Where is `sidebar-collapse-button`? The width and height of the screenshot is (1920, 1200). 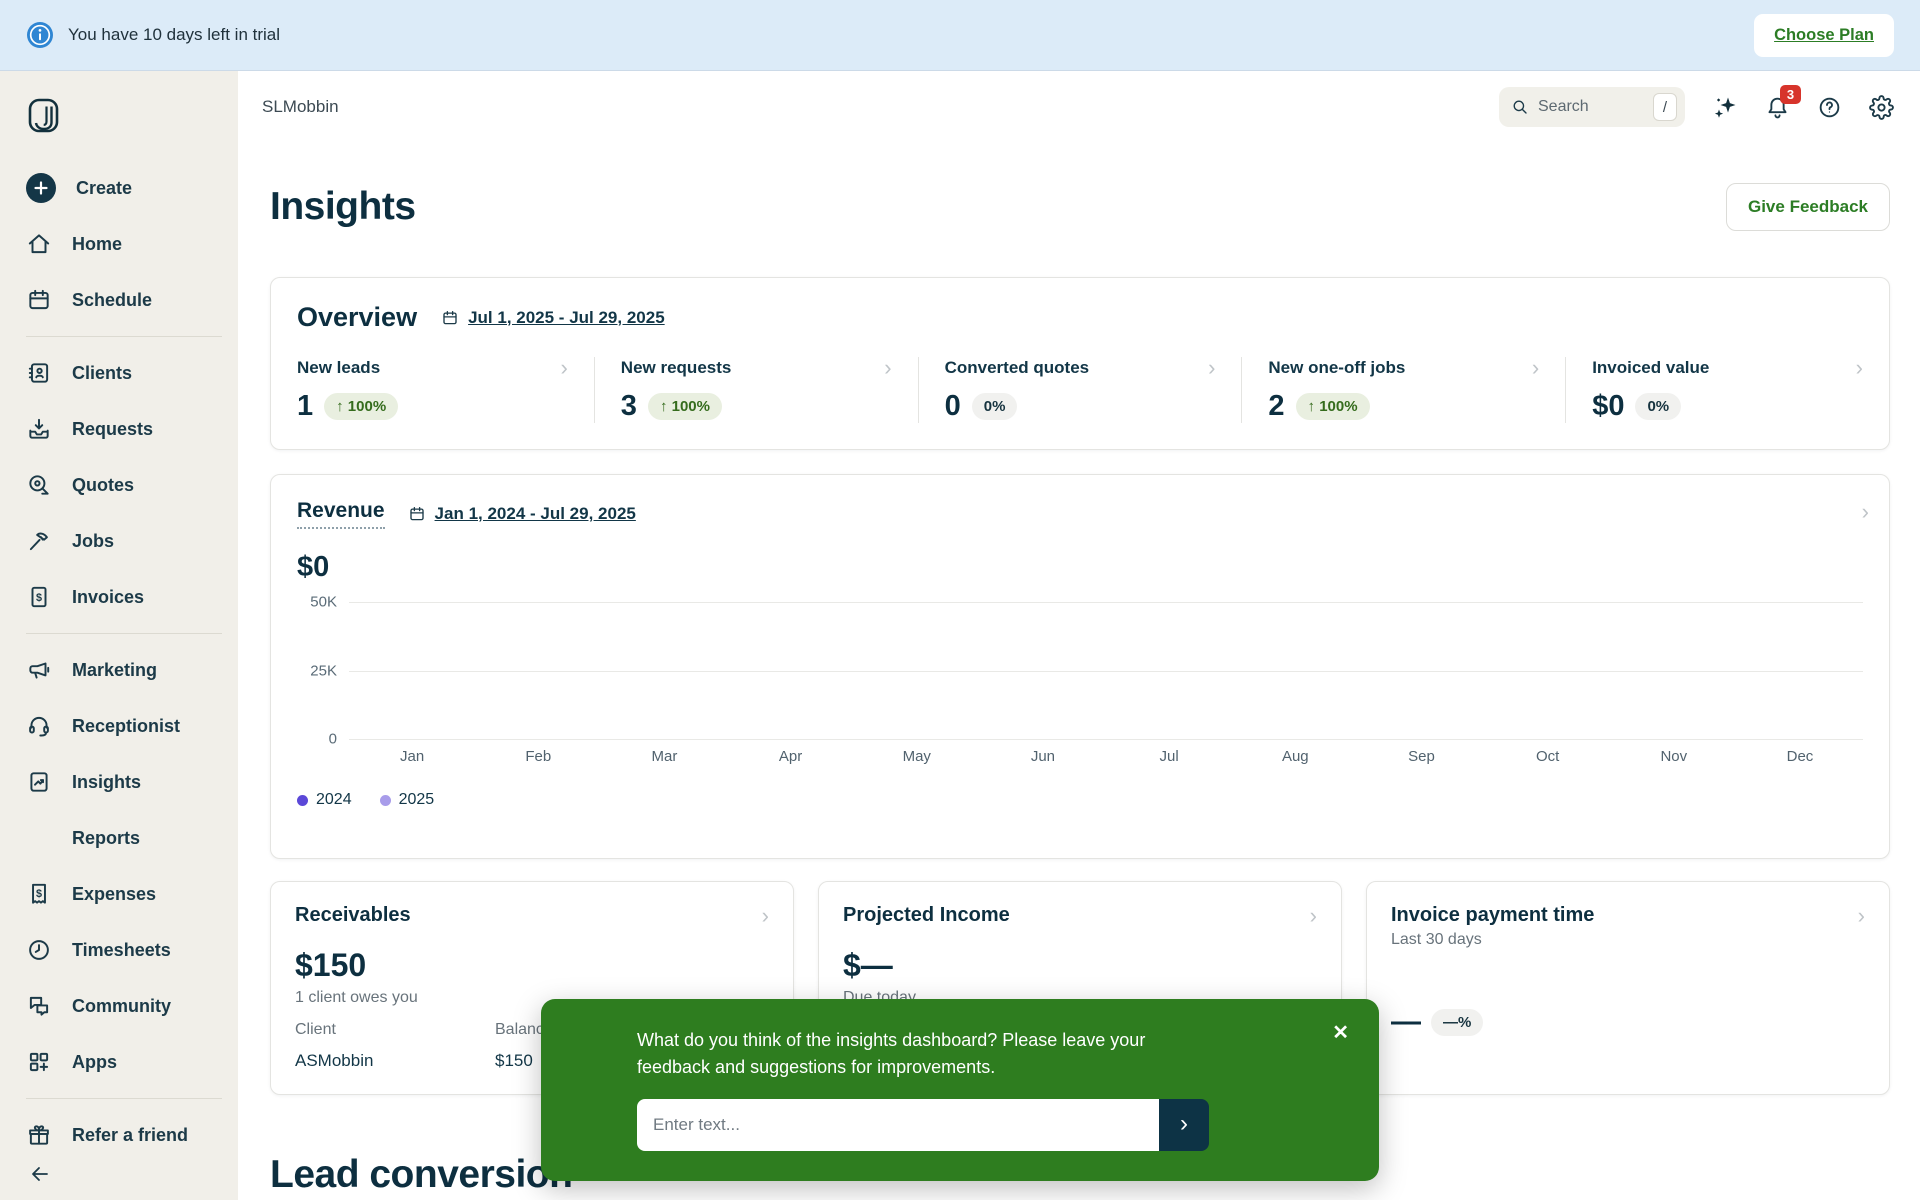
sidebar-collapse-button is located at coordinates (119, 1174).